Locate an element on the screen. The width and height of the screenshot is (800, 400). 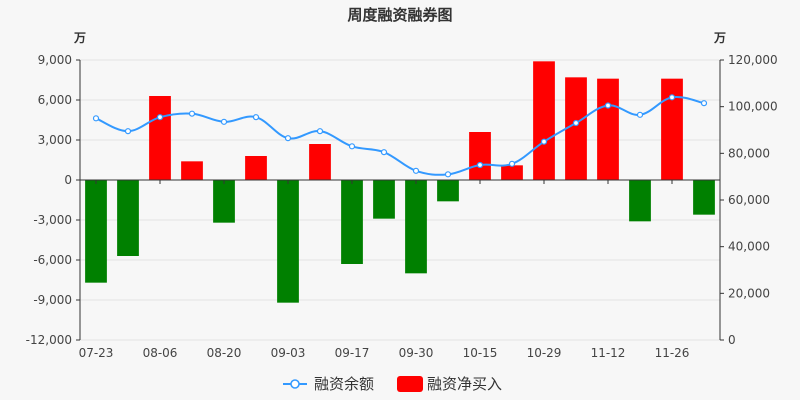
right-tick-label: 80,000 is located at coordinates (749, 153).